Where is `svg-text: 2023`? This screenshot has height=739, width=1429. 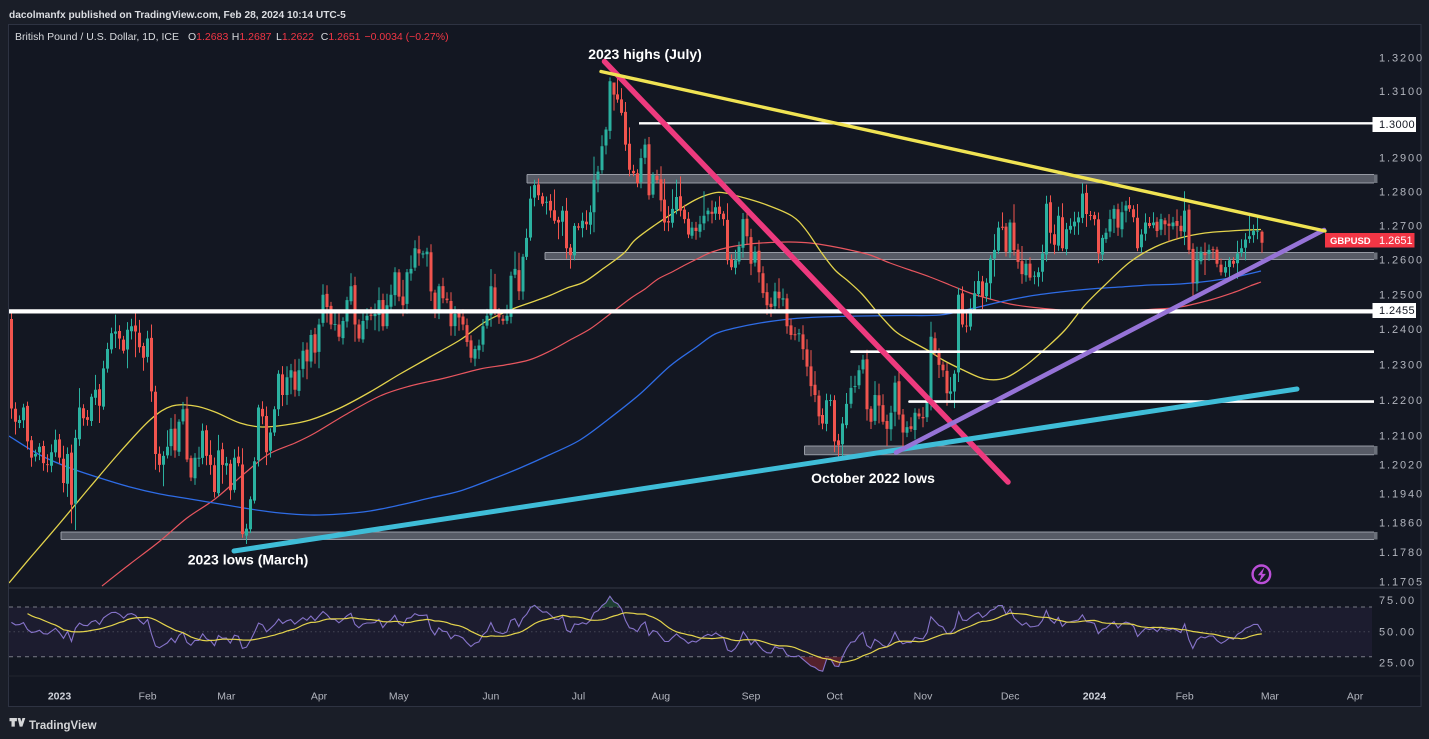
svg-text: 2023 is located at coordinates (60, 697).